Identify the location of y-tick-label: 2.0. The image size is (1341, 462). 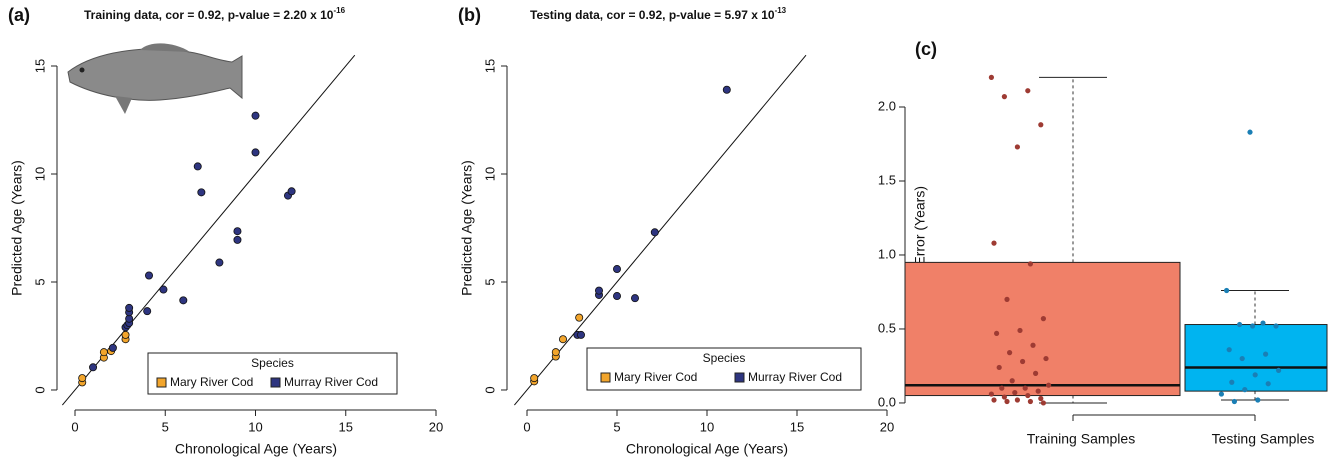
(887, 105).